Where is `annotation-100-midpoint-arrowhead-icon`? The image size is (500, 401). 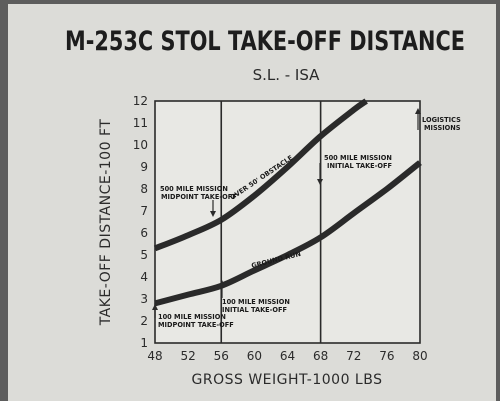 annotation-100-midpoint-arrowhead-icon is located at coordinates (155, 307).